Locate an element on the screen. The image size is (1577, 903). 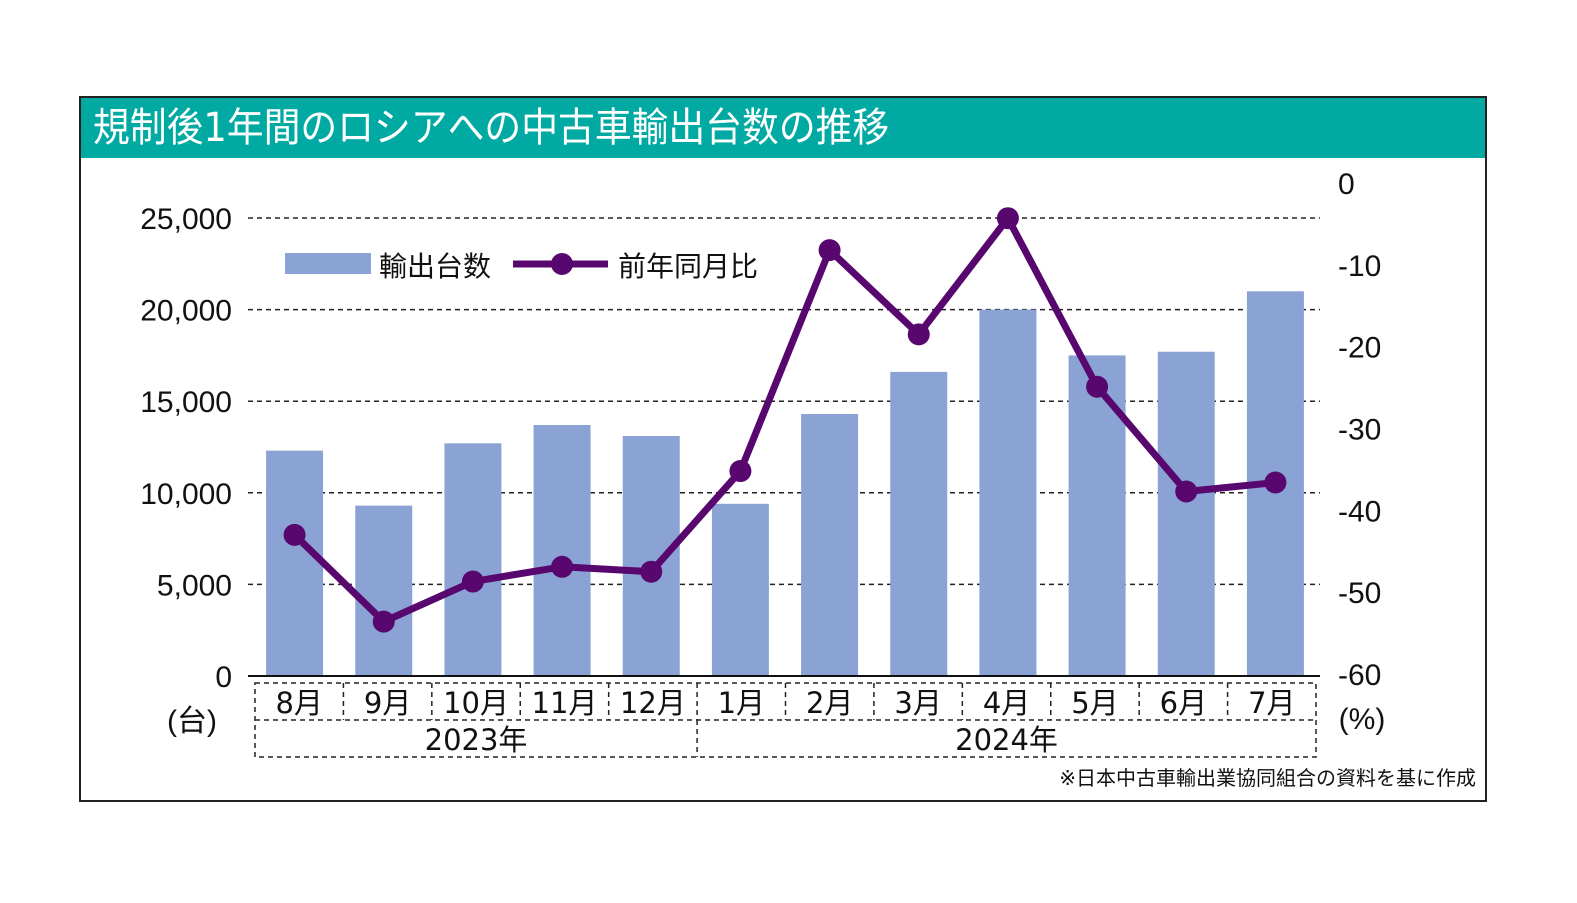
title-band: 規制後1年間のロシアへの中古車輸出台数の推移 is located at coordinates (783, 128).